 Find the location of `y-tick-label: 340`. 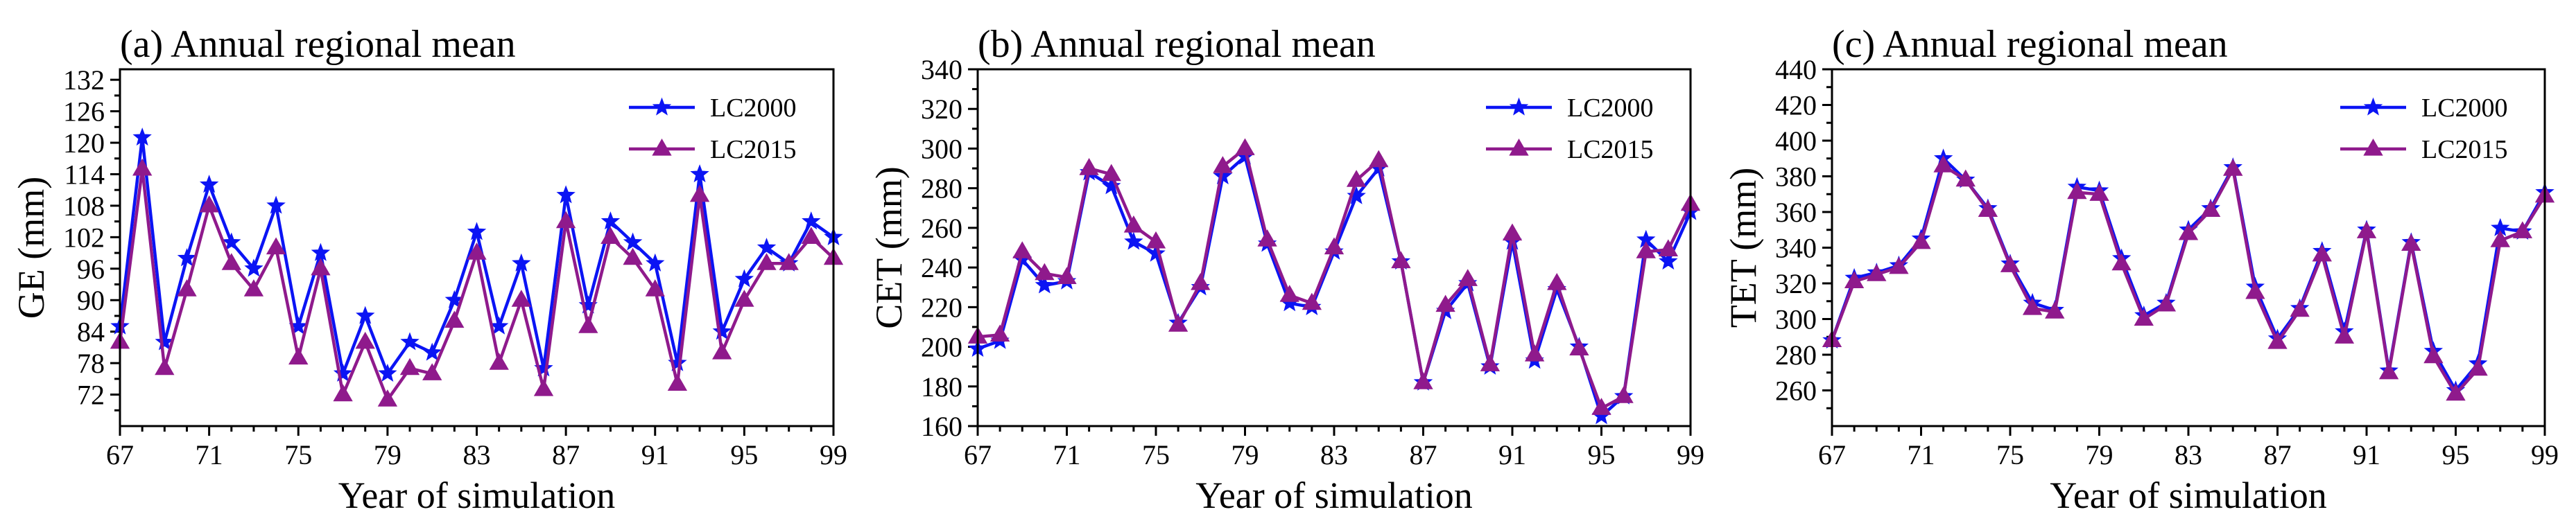

y-tick-label: 340 is located at coordinates (941, 69).